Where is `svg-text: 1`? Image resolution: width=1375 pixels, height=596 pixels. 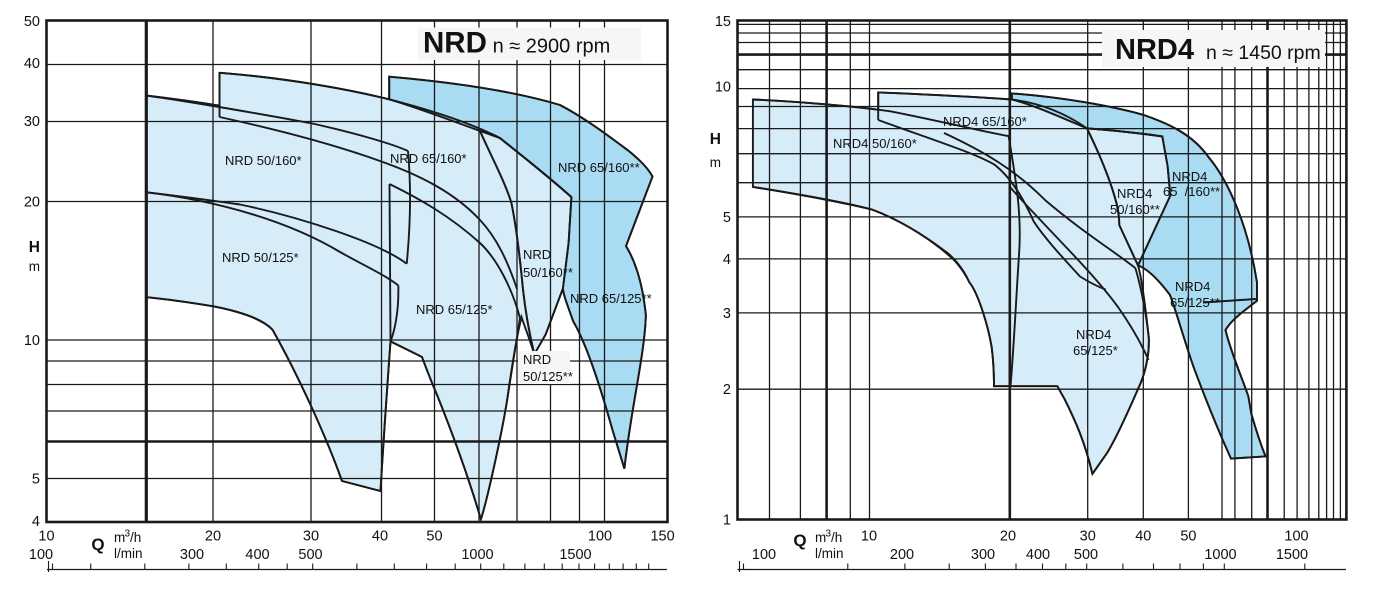 svg-text: 1 is located at coordinates (727, 520).